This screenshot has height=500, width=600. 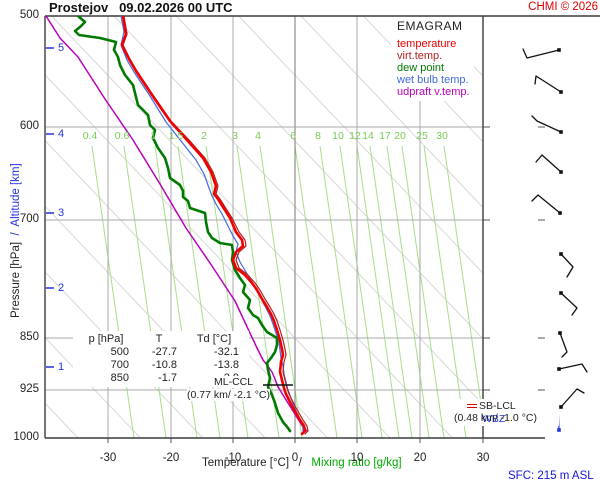 I want to click on table-cell: -13.8, so click(x=226, y=365).